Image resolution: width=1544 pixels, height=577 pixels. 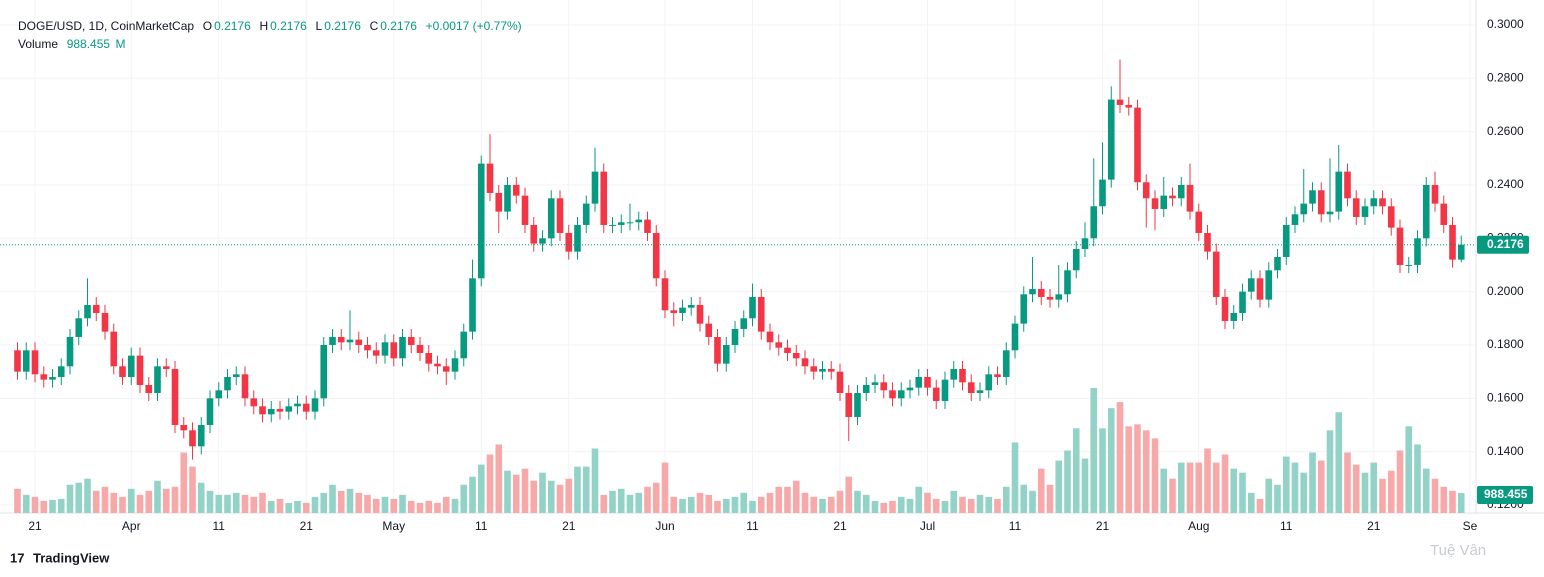 I want to click on x-tick-label: May, so click(x=393, y=526).